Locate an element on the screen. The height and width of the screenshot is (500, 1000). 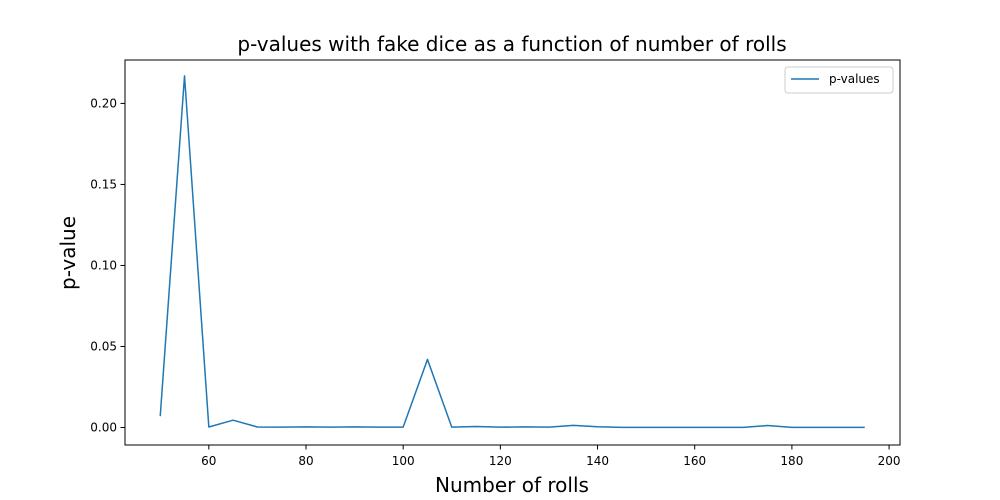
y-tick-label: 0.10 is located at coordinates (103, 265).